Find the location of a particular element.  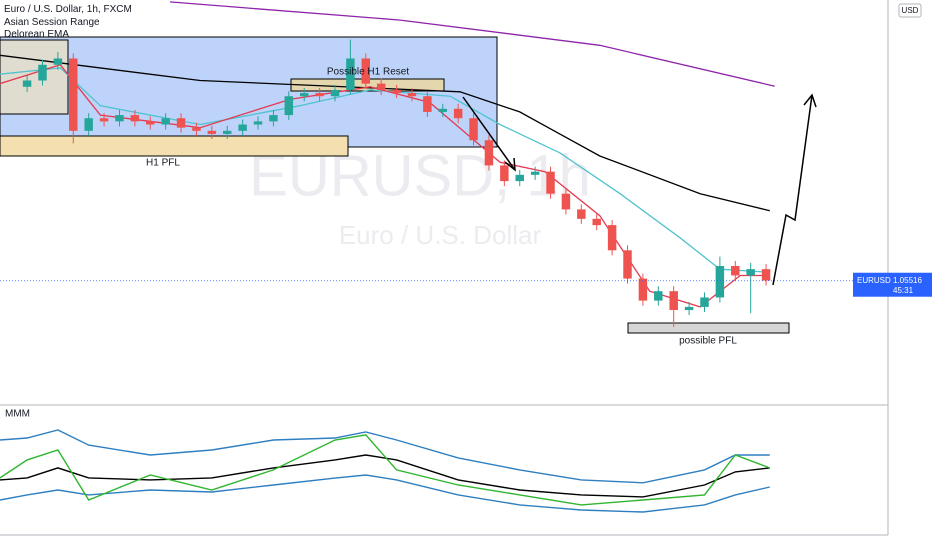

price-tag-symbol: EURUSD is located at coordinates (874, 280).